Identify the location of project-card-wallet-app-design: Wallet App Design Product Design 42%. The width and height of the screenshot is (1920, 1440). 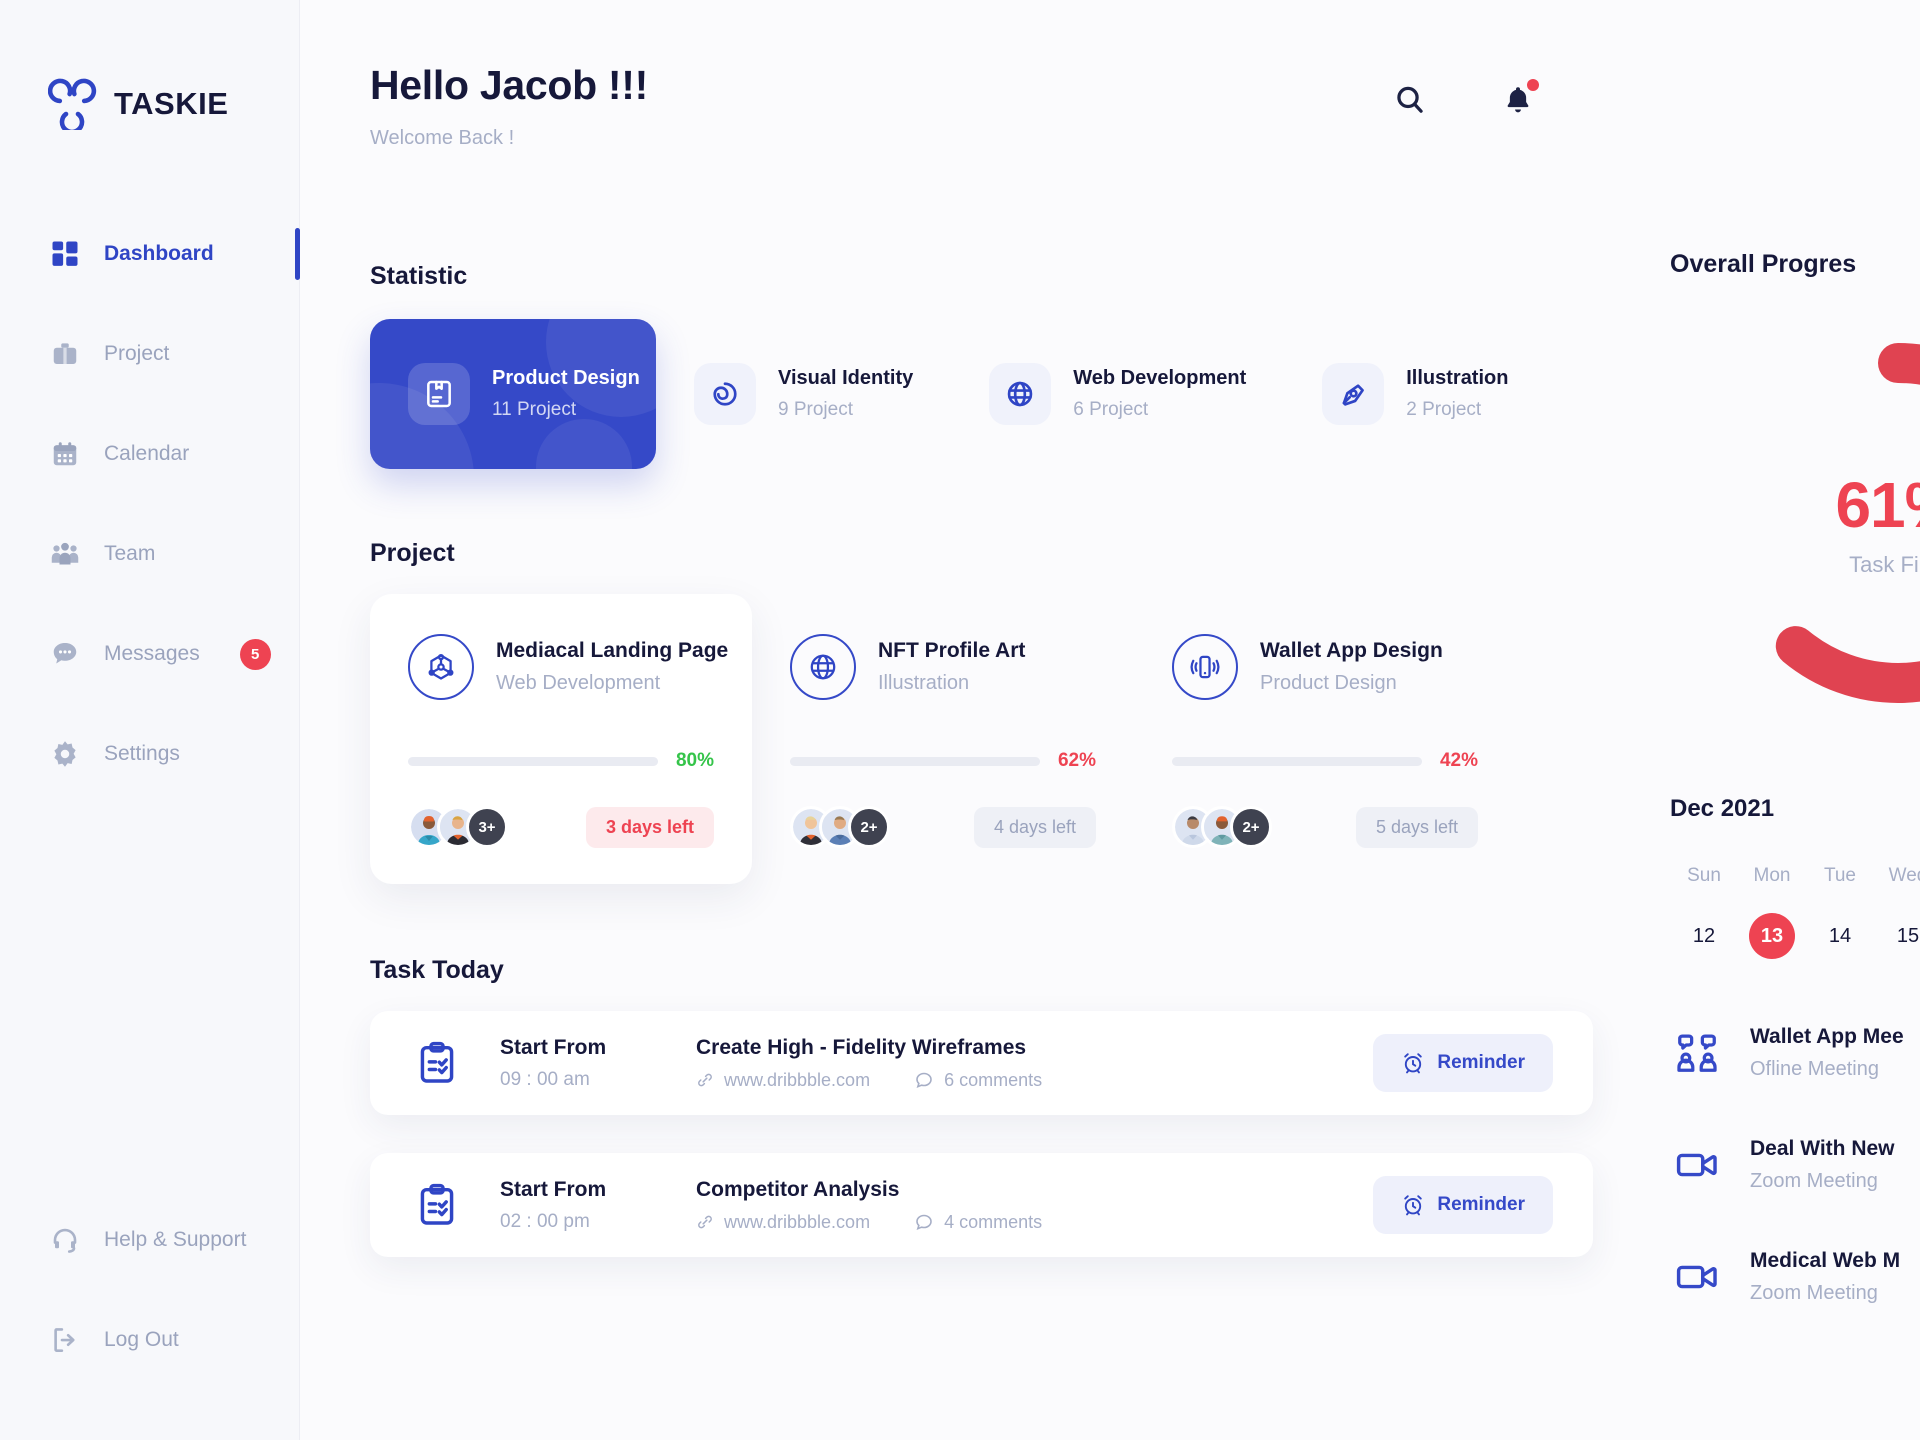
(1325, 739).